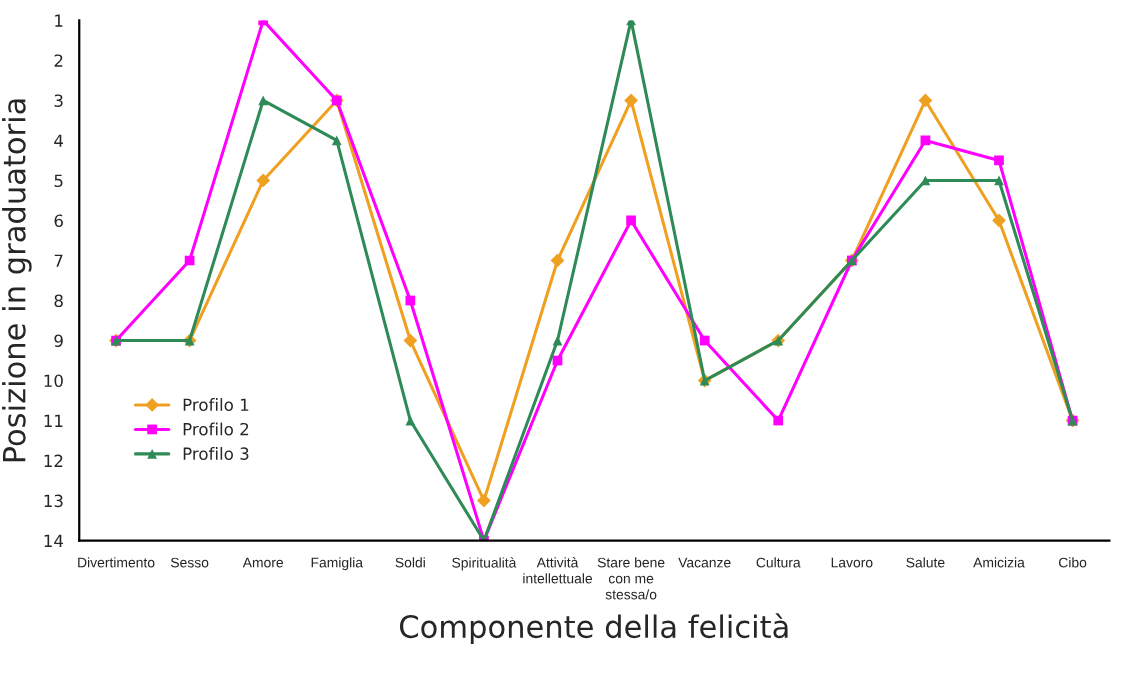 The width and height of the screenshot is (1132, 680). I want to click on y-tick-label: 3, so click(58, 100).